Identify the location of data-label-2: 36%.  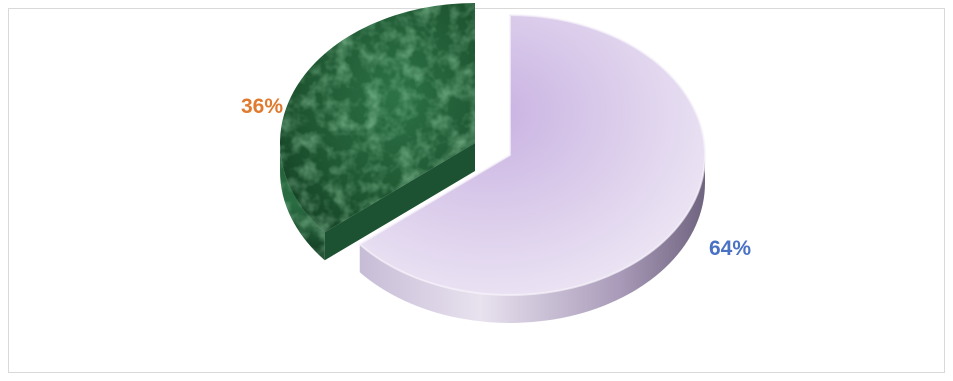
(262, 106).